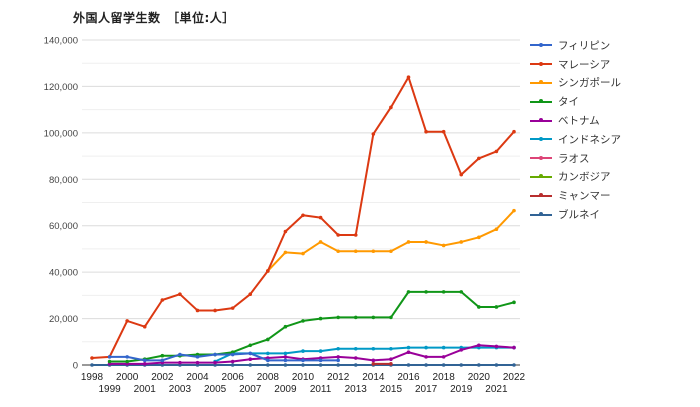 The image size is (700, 407). I want to click on legend-label: フィリピン, so click(584, 45).